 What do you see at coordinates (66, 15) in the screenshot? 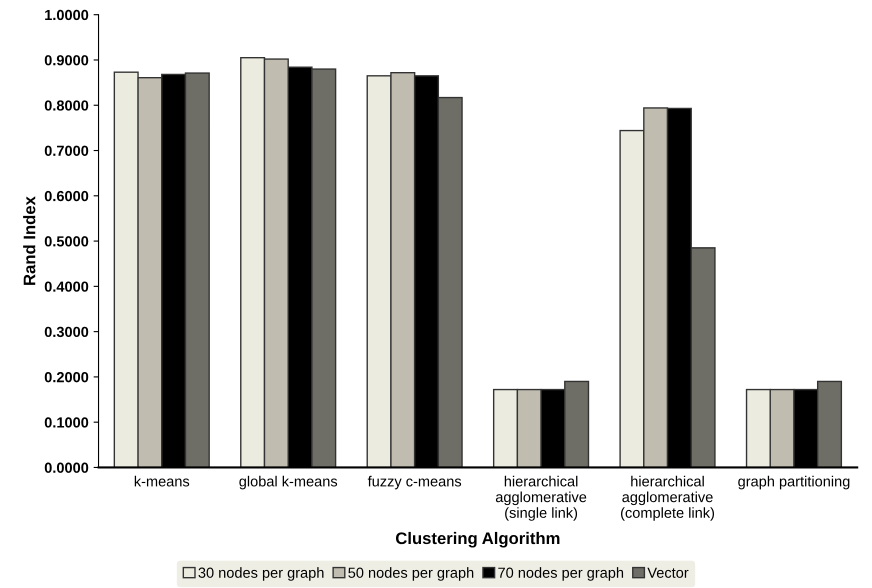
I see `y-tick-label: 1.0000` at bounding box center [66, 15].